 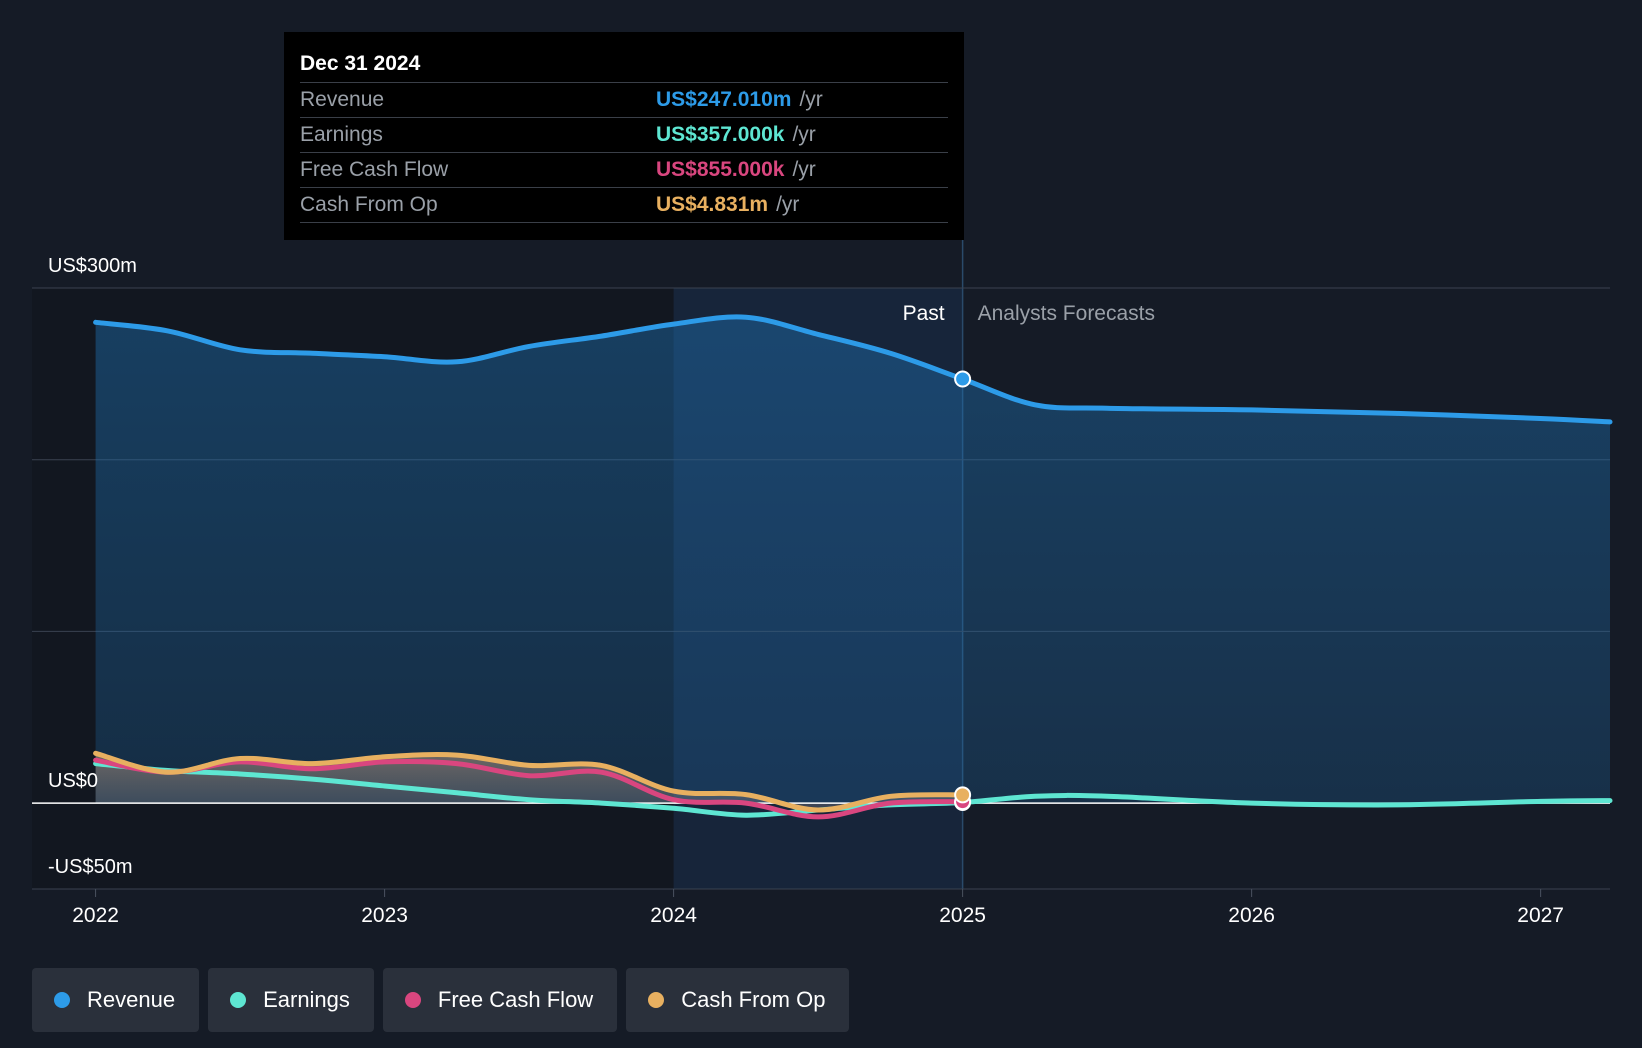 What do you see at coordinates (92, 266) in the screenshot?
I see `y-tick-label: US$300m` at bounding box center [92, 266].